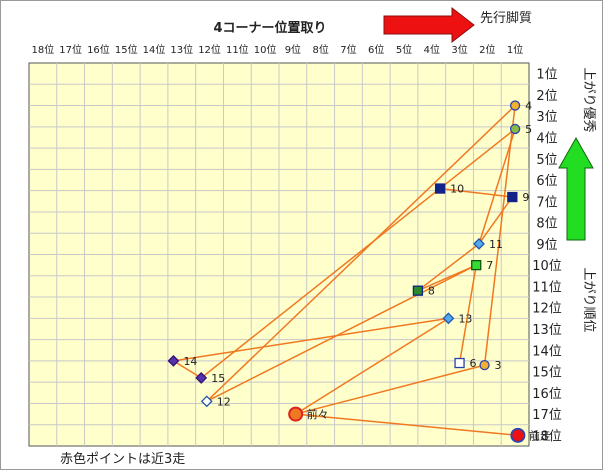  What do you see at coordinates (547, 373) in the screenshot?
I see `y-tick-label: 15位` at bounding box center [547, 373].